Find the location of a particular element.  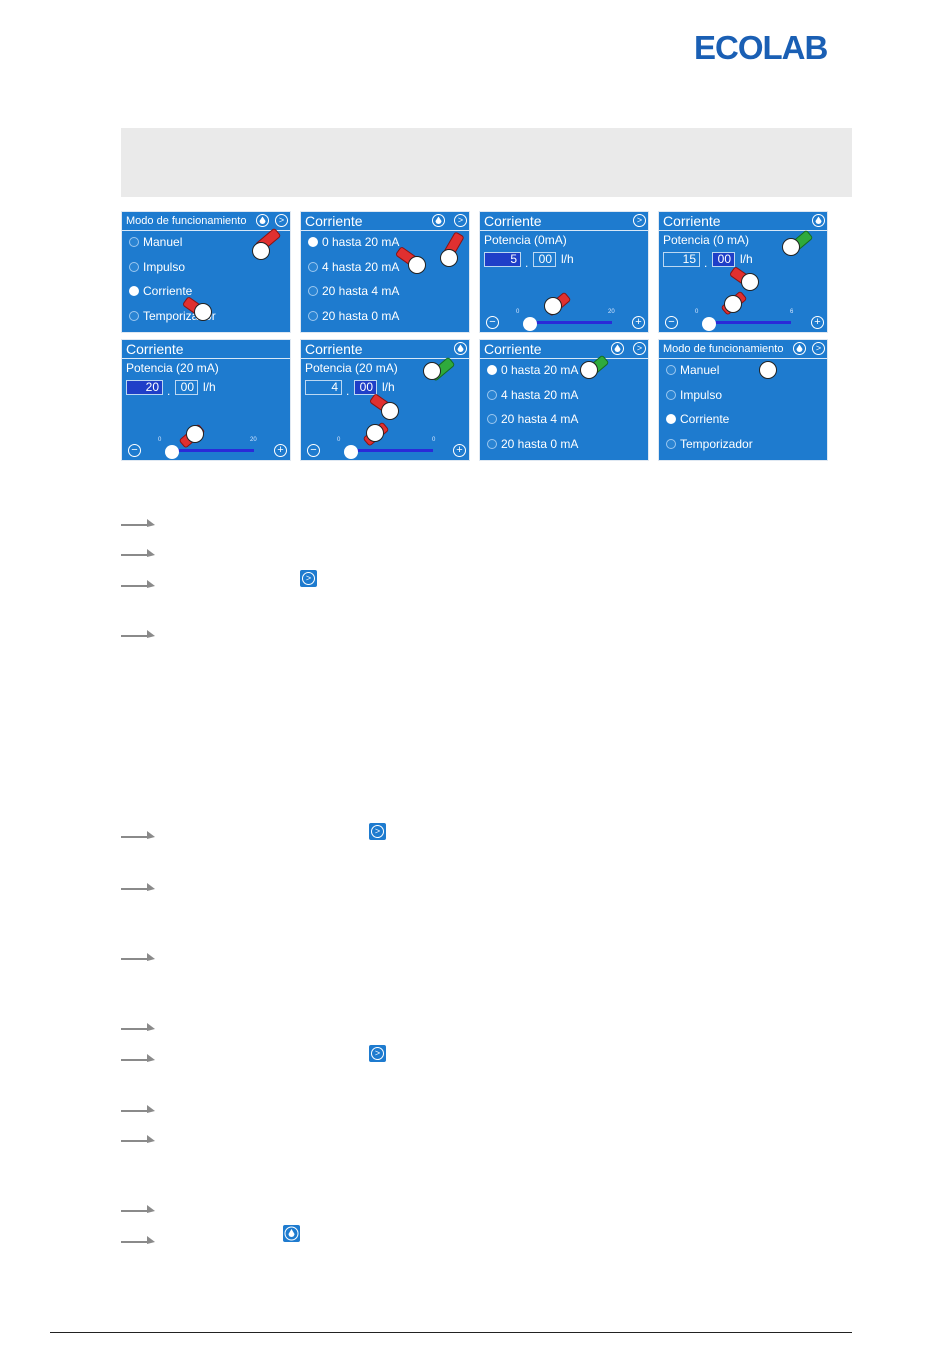

option-row: Temporizador is located at coordinates (709, 444).